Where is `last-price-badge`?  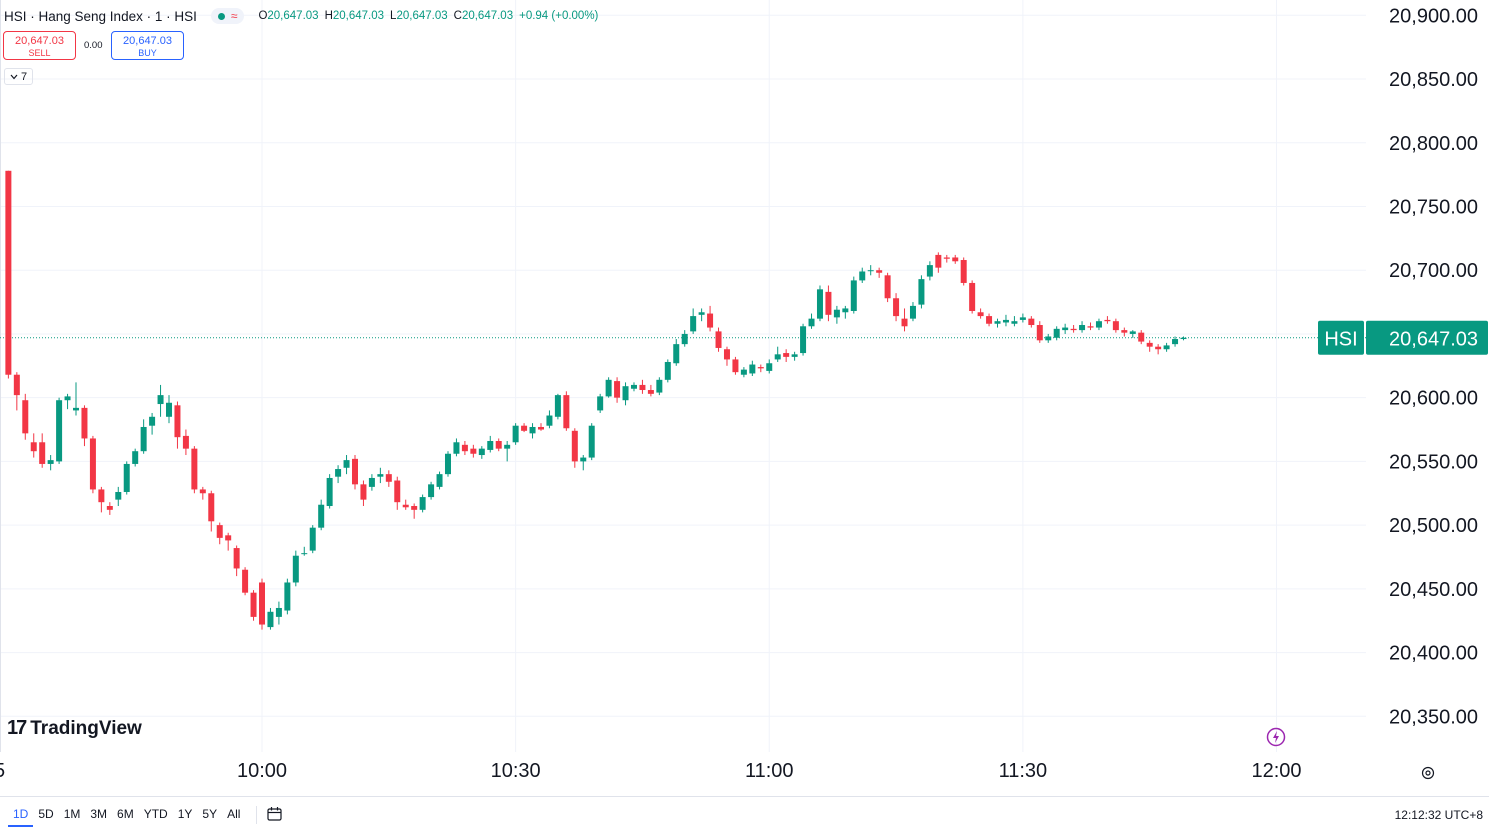 last-price-badge is located at coordinates (1427, 337).